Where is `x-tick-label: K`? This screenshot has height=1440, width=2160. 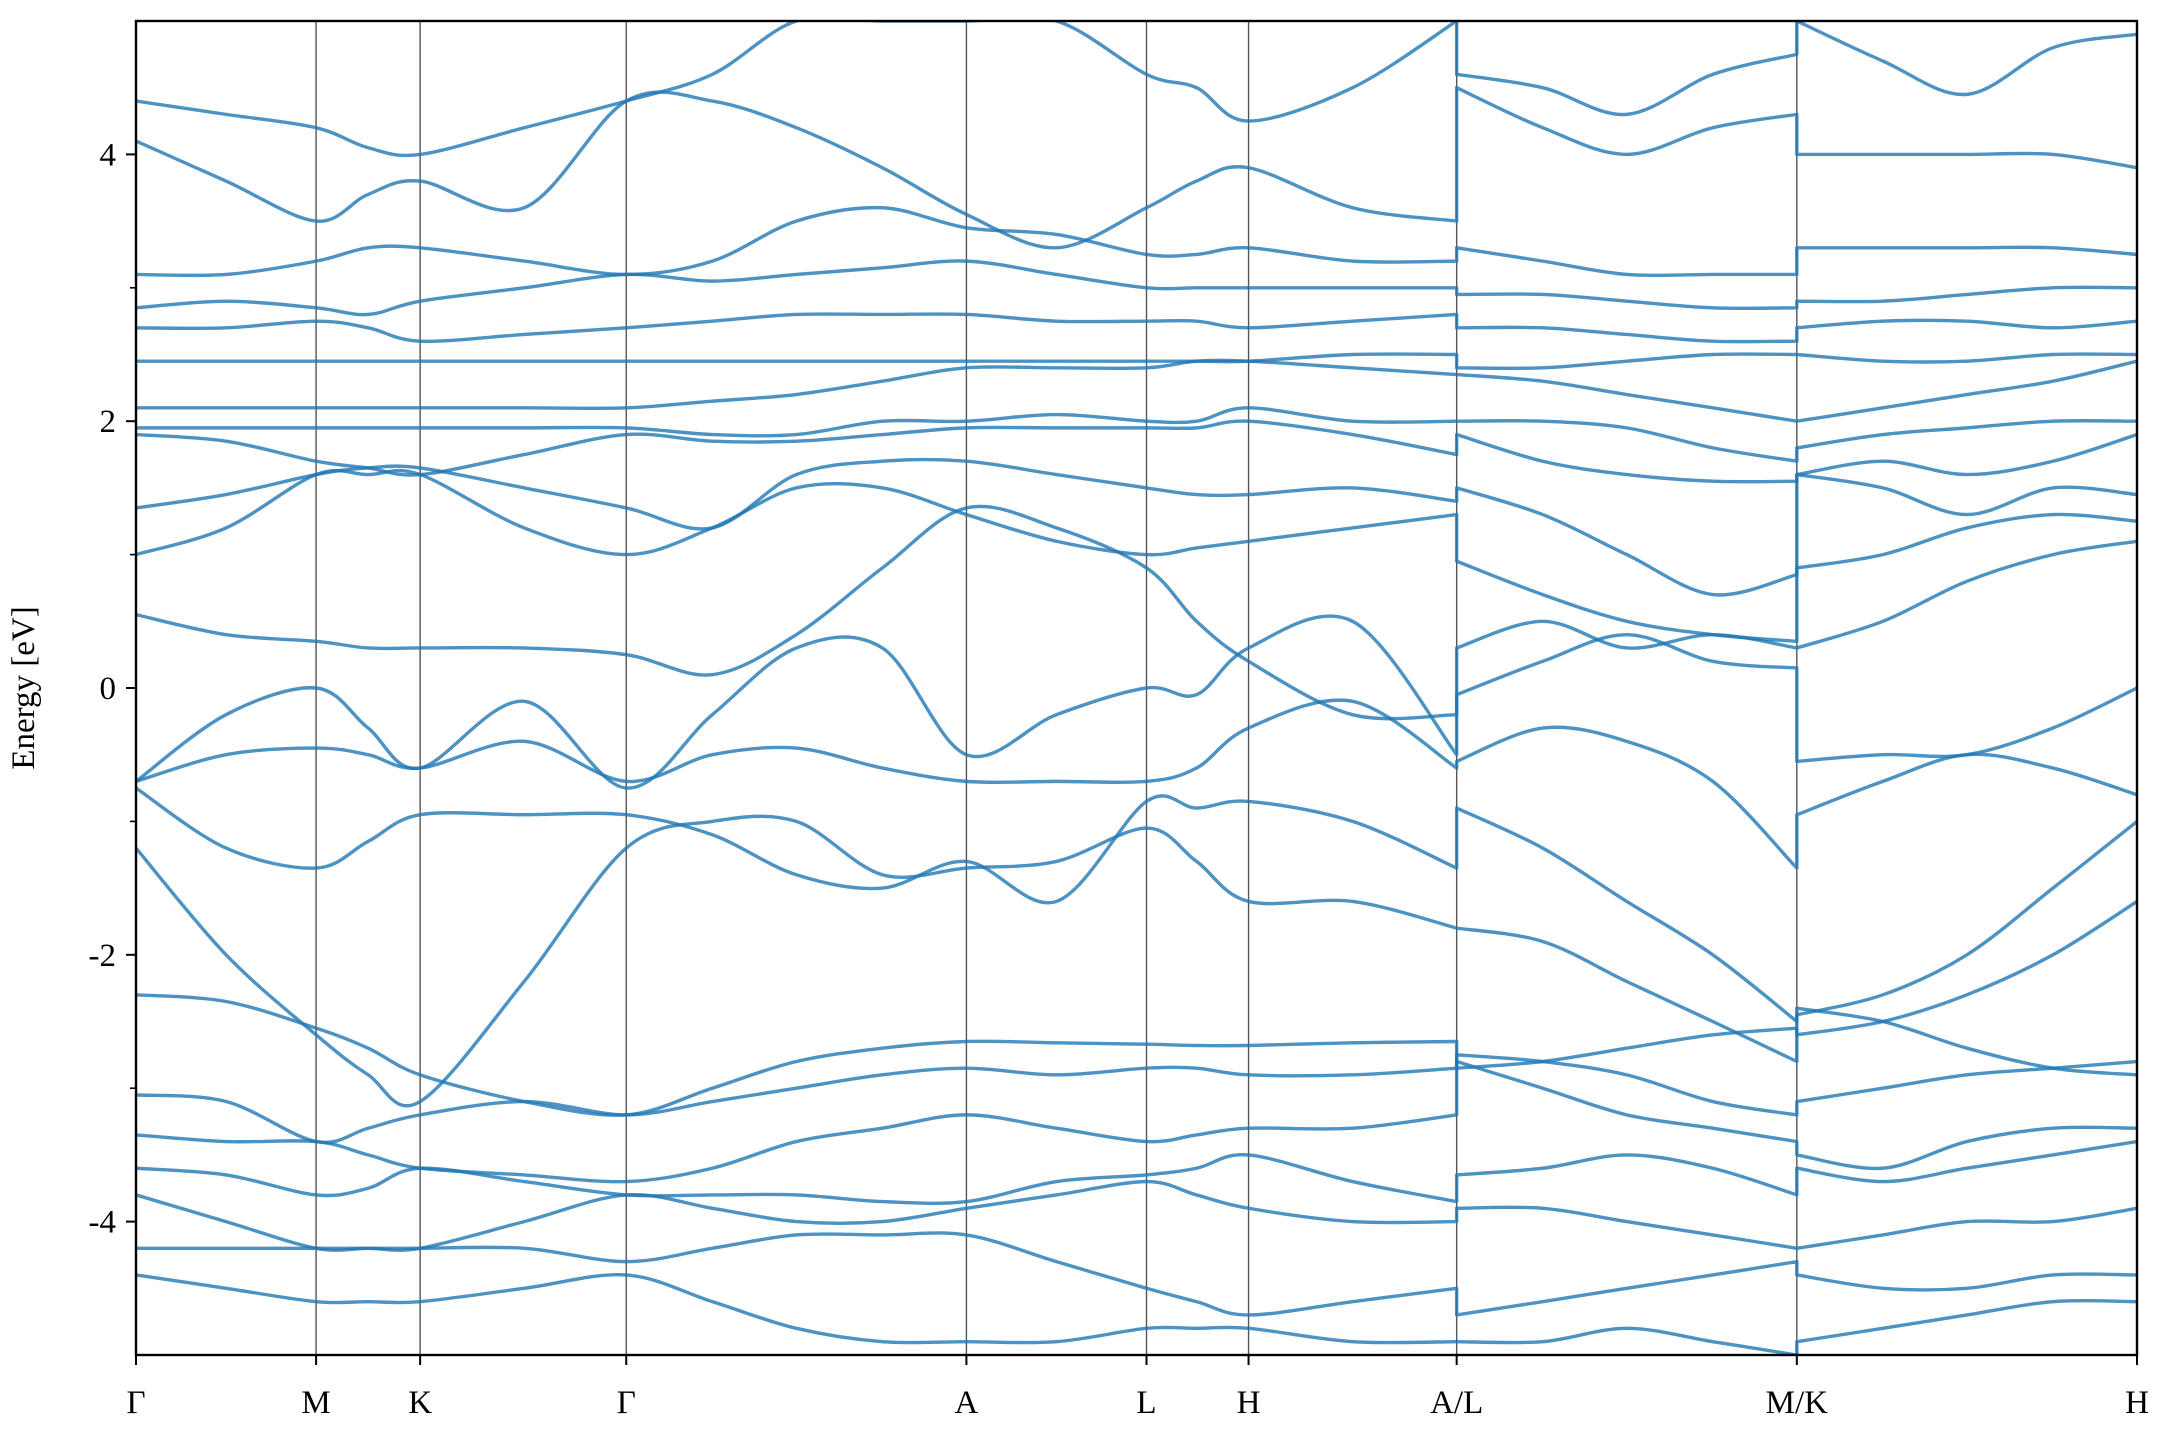 x-tick-label: K is located at coordinates (420, 1403).